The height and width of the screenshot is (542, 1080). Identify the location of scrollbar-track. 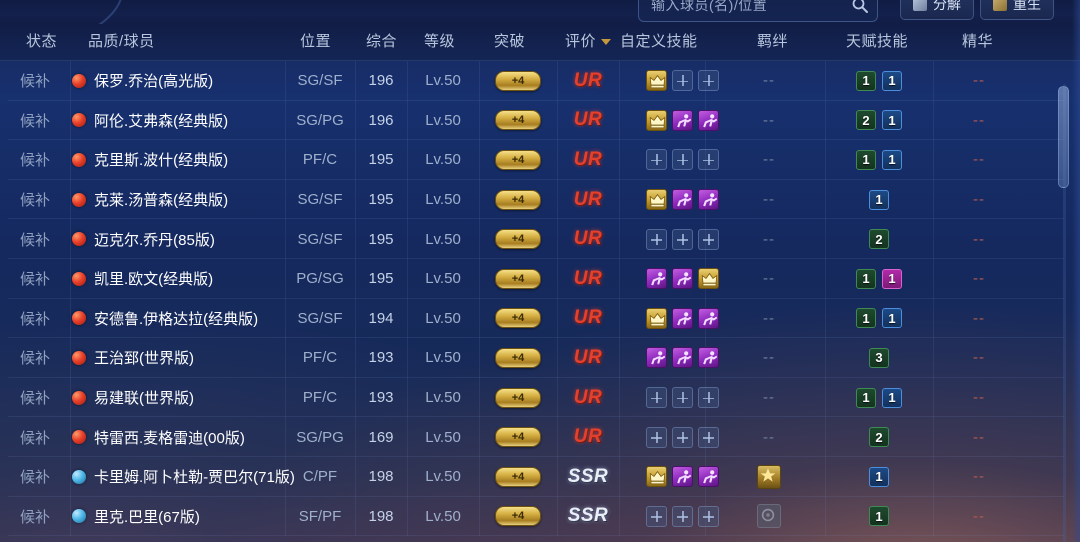
(1064, 313).